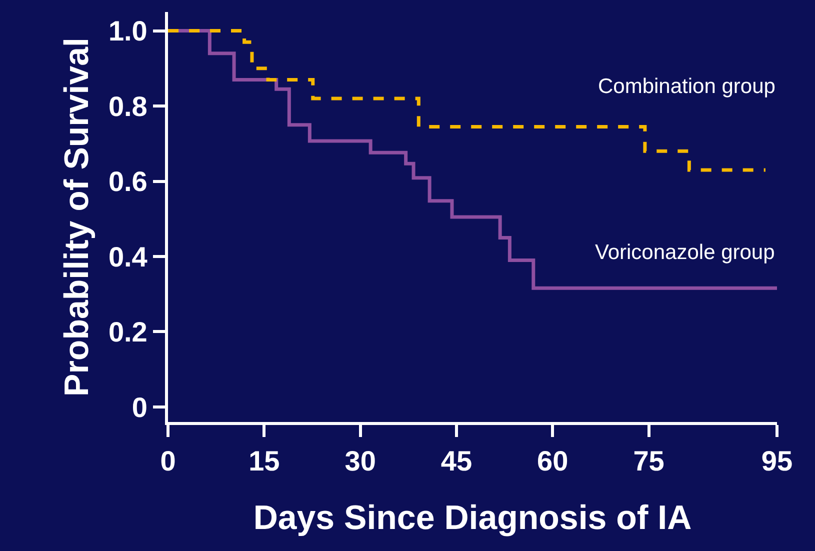 The width and height of the screenshot is (815, 551). Describe the element at coordinates (77, 217) in the screenshot. I see `y-axis-title: Probability of Survival` at that location.